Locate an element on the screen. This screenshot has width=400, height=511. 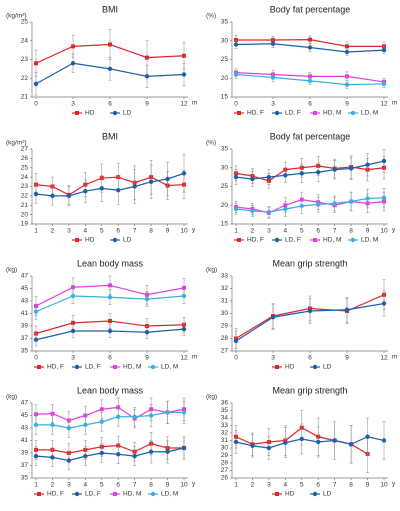
x-tick-label: 4 is located at coordinates (286, 485).